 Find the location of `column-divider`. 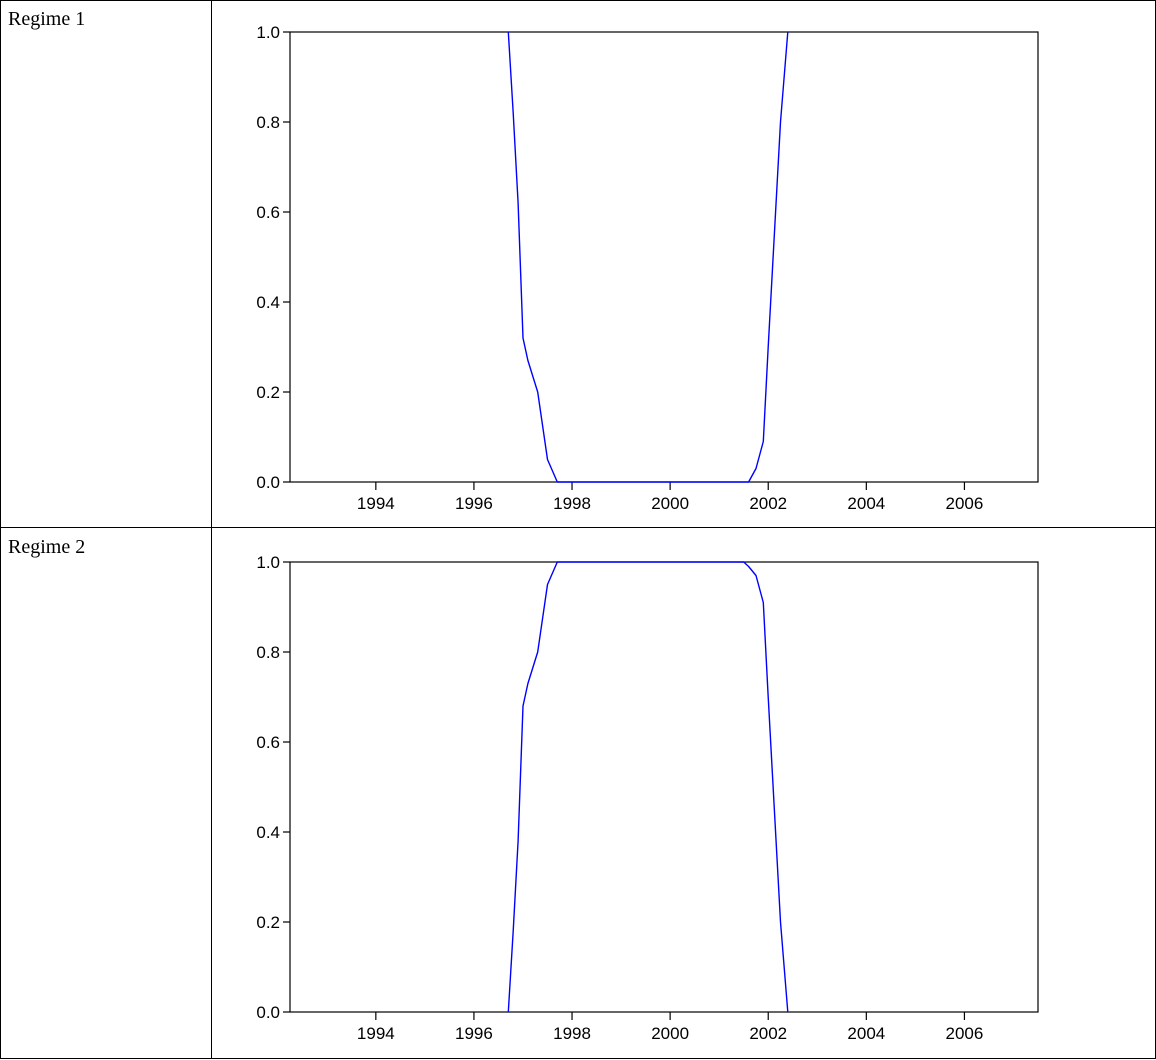

column-divider is located at coordinates (211, 529).